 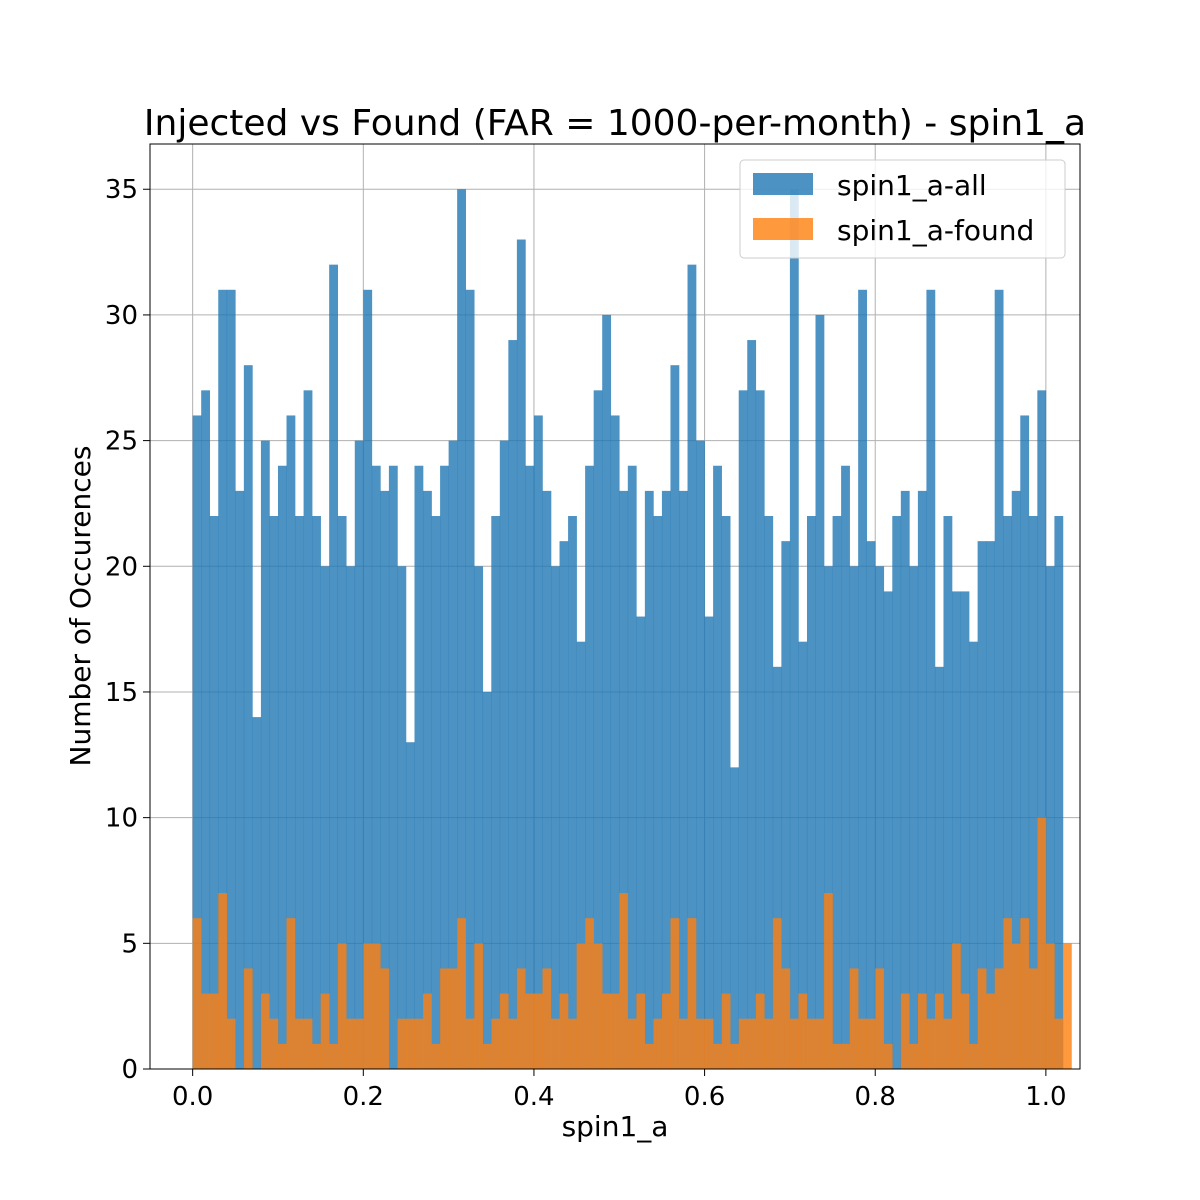 What do you see at coordinates (129, 944) in the screenshot?
I see `y-tick-label: 5` at bounding box center [129, 944].